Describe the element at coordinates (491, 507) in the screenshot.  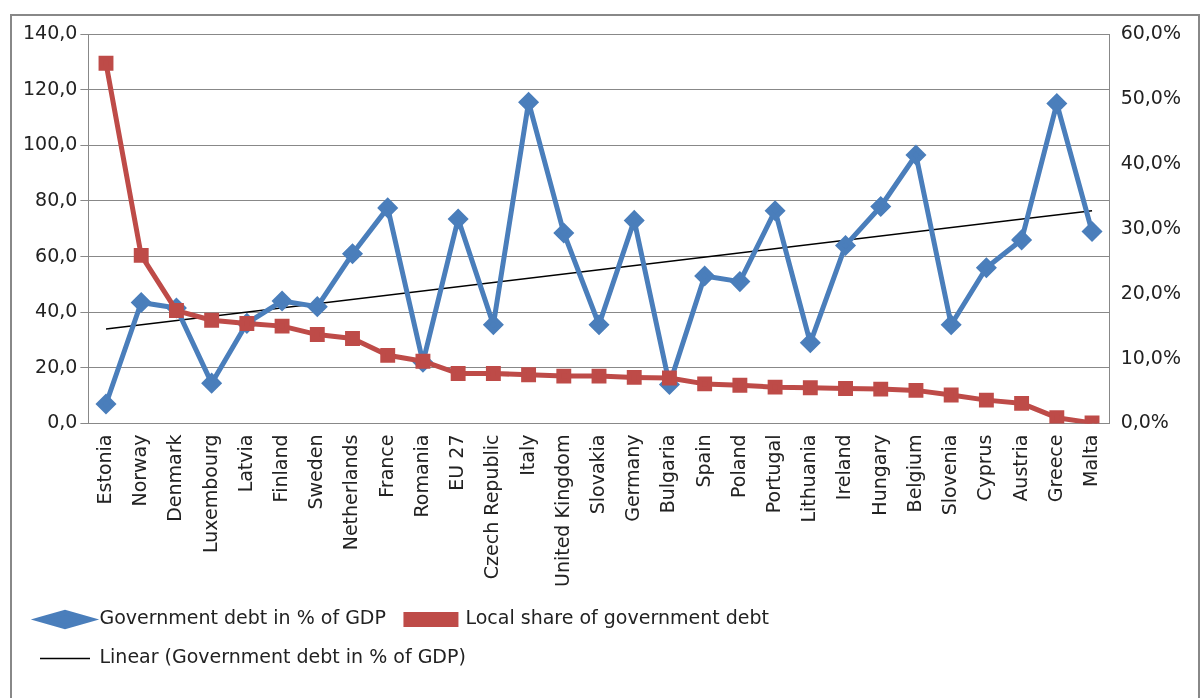
I see `x-tick-label: Czech Republic` at that location.